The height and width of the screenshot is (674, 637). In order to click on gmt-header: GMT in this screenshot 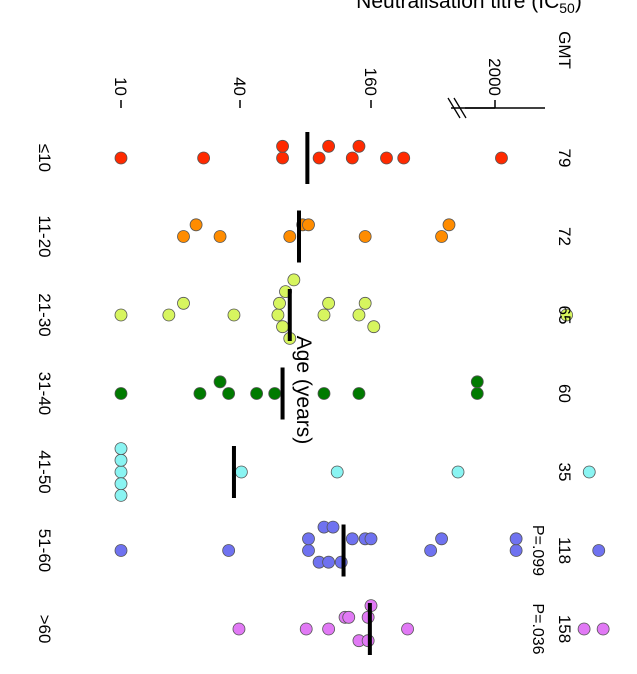, I will do `click(564, 50)`.